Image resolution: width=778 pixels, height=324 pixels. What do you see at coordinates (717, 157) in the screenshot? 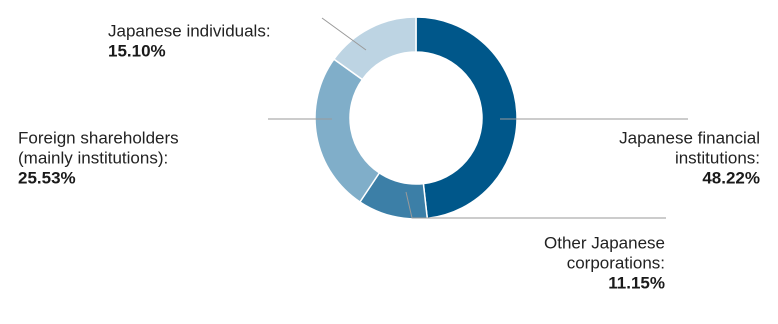
I see `category-label: institutions:` at bounding box center [717, 157].